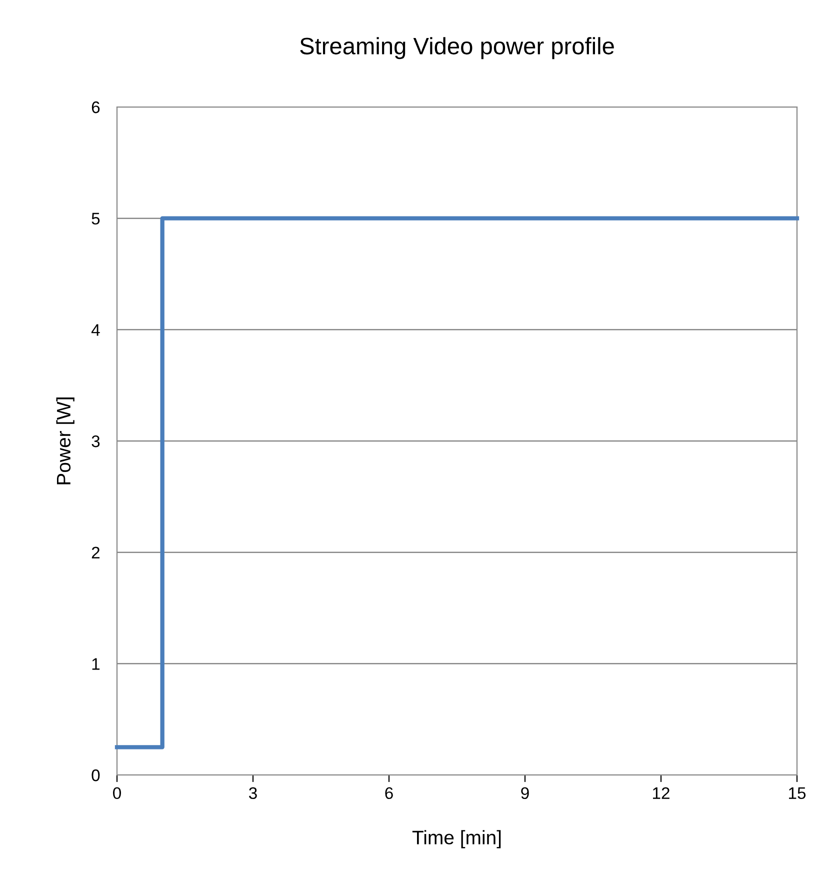 This screenshot has width=827, height=892. What do you see at coordinates (96, 218) in the screenshot?
I see `y-tick-label: 5` at bounding box center [96, 218].